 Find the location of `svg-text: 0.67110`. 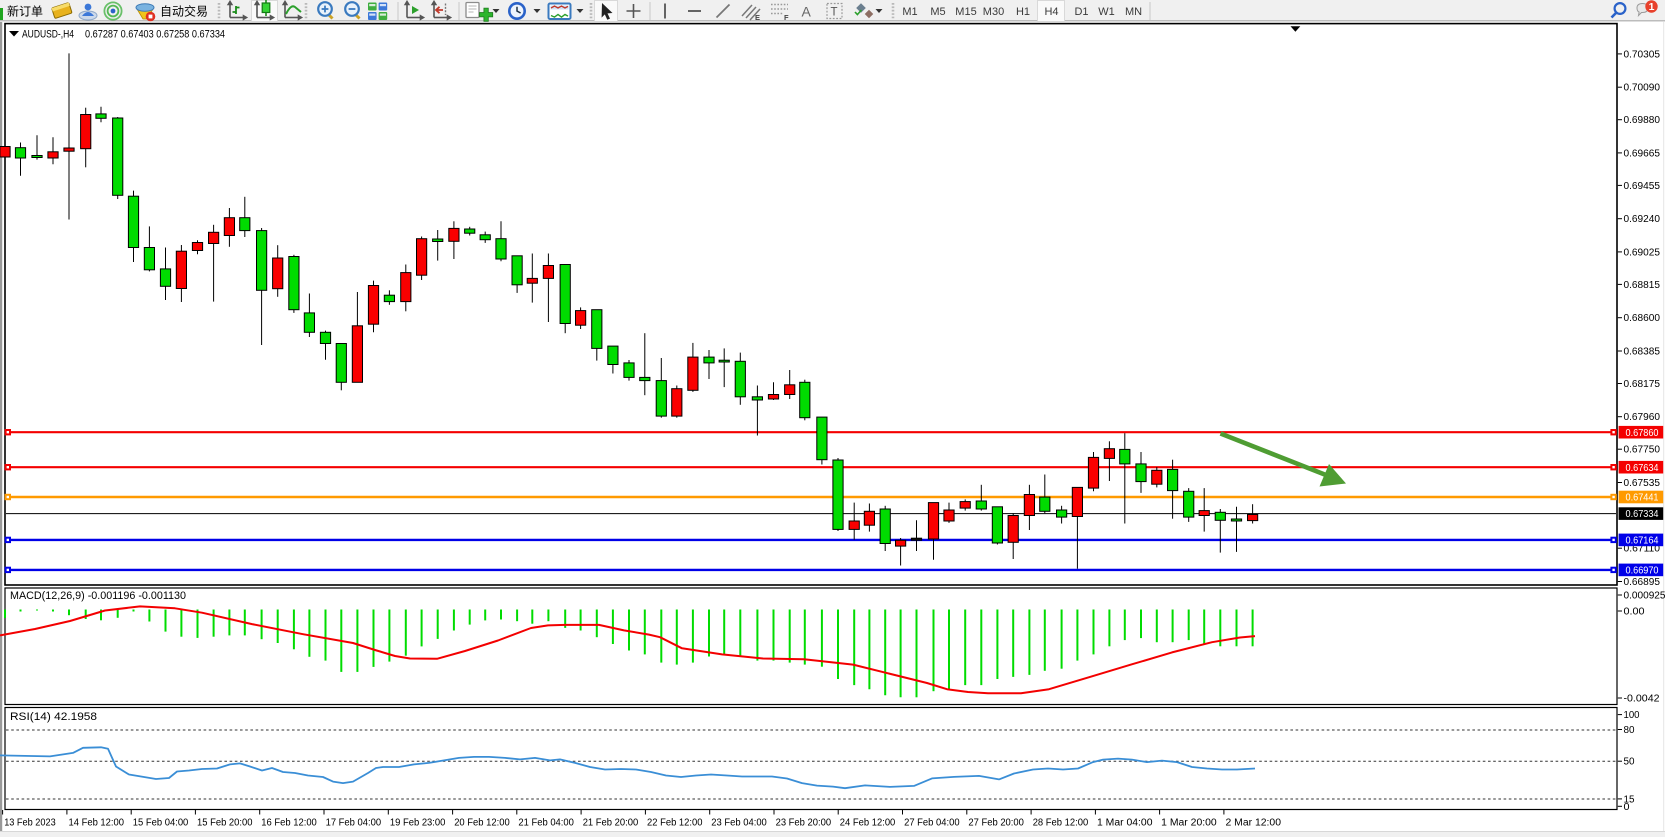

svg-text: 0.67110 is located at coordinates (1642, 549).